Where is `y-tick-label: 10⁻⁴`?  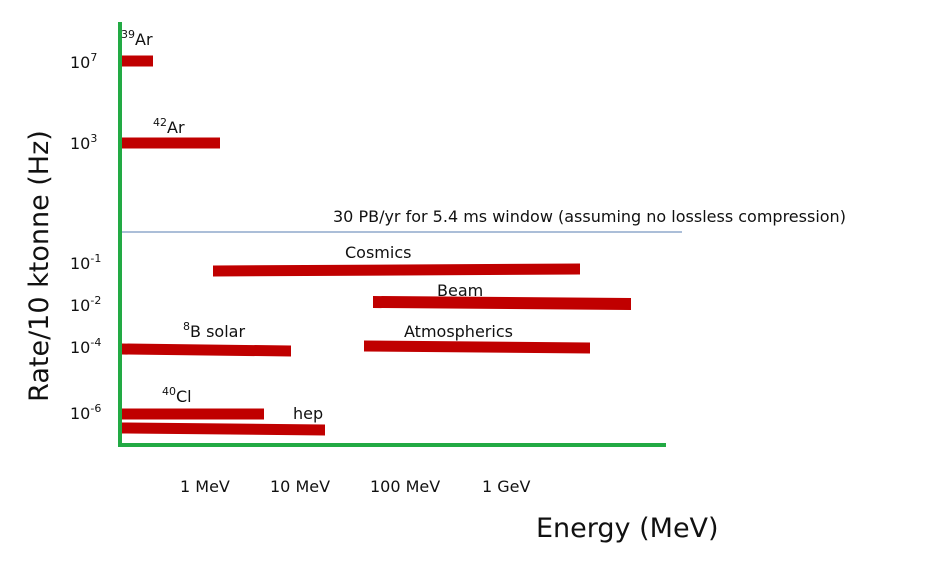 y-tick-label: 10⁻⁴ is located at coordinates (85, 346).